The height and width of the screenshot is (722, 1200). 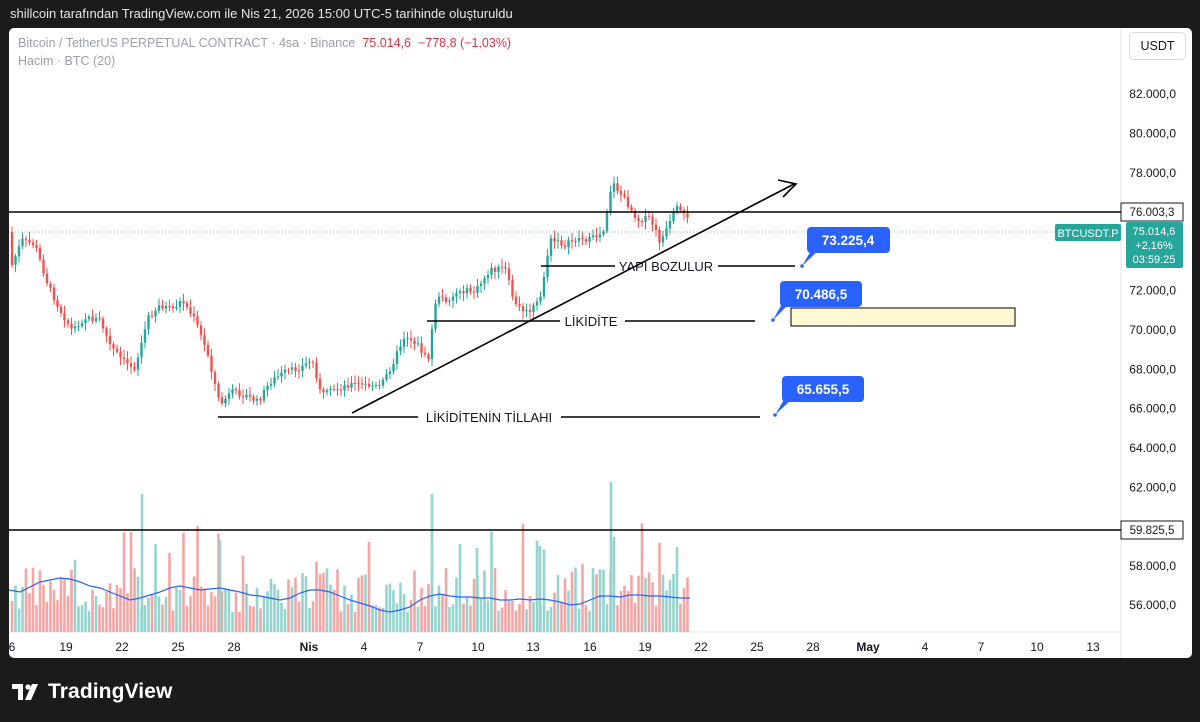 I want to click on price-tick-label: 62.000,0, so click(x=1152, y=487).